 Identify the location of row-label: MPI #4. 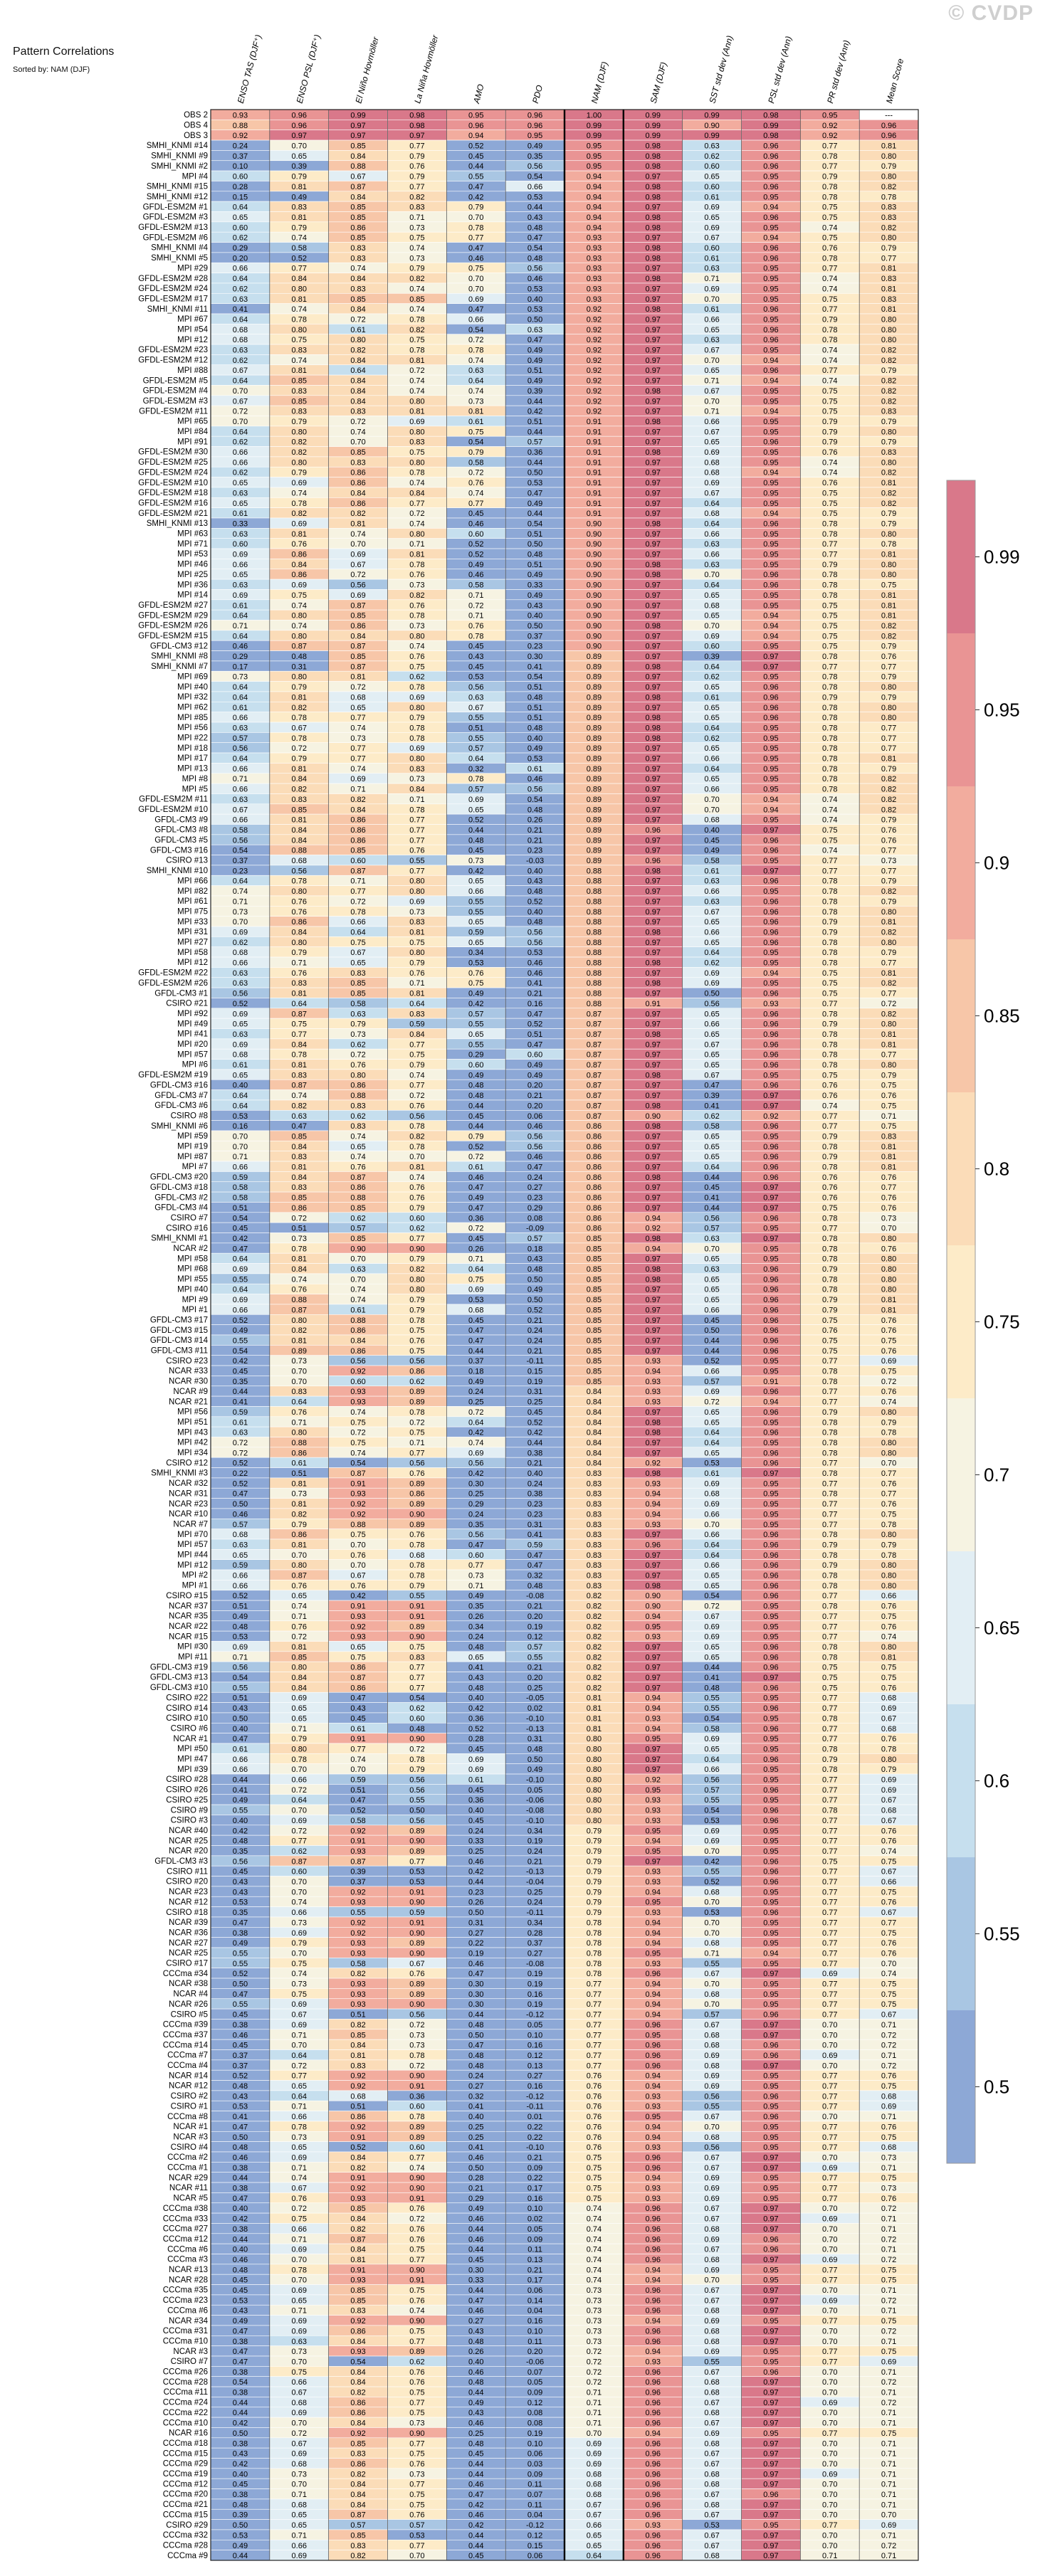
(196, 176).